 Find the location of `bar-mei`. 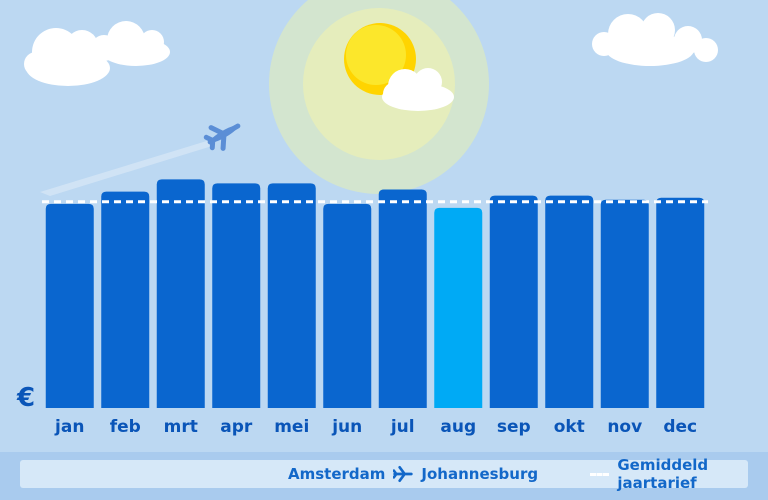

bar-mei is located at coordinates (291, 295).